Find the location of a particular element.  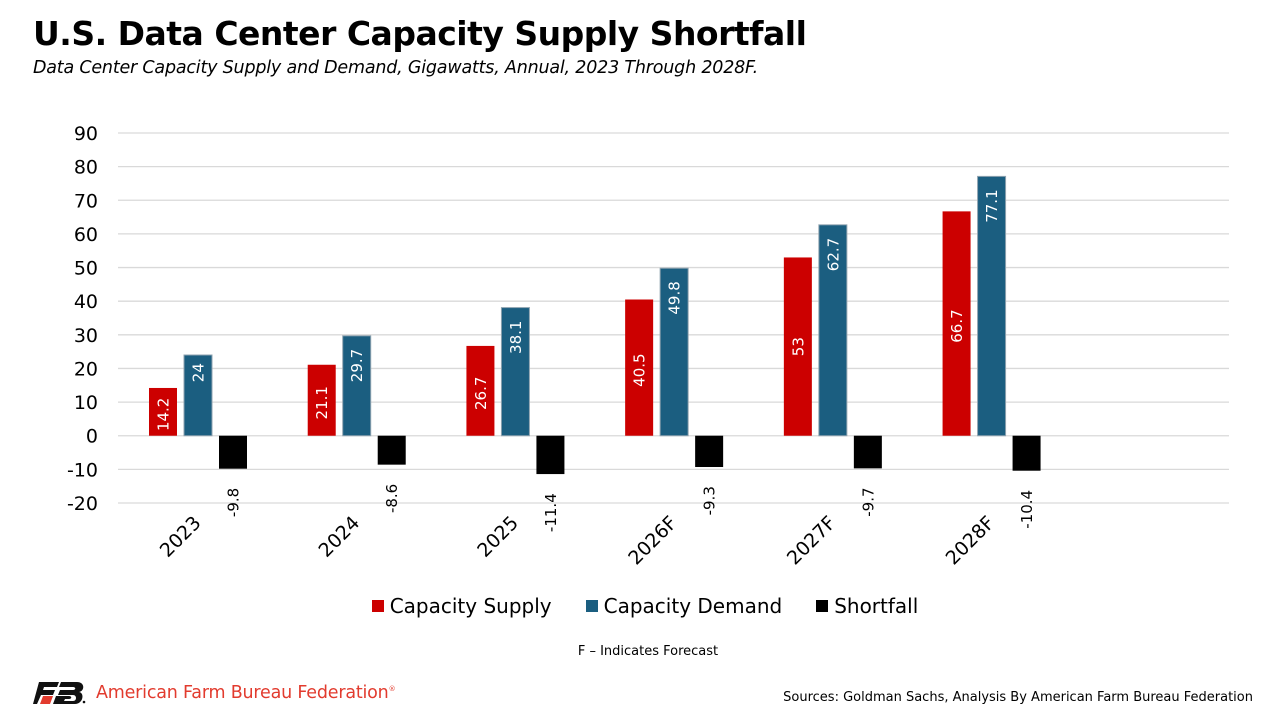

data-label: 40.5 is located at coordinates (640, 369).